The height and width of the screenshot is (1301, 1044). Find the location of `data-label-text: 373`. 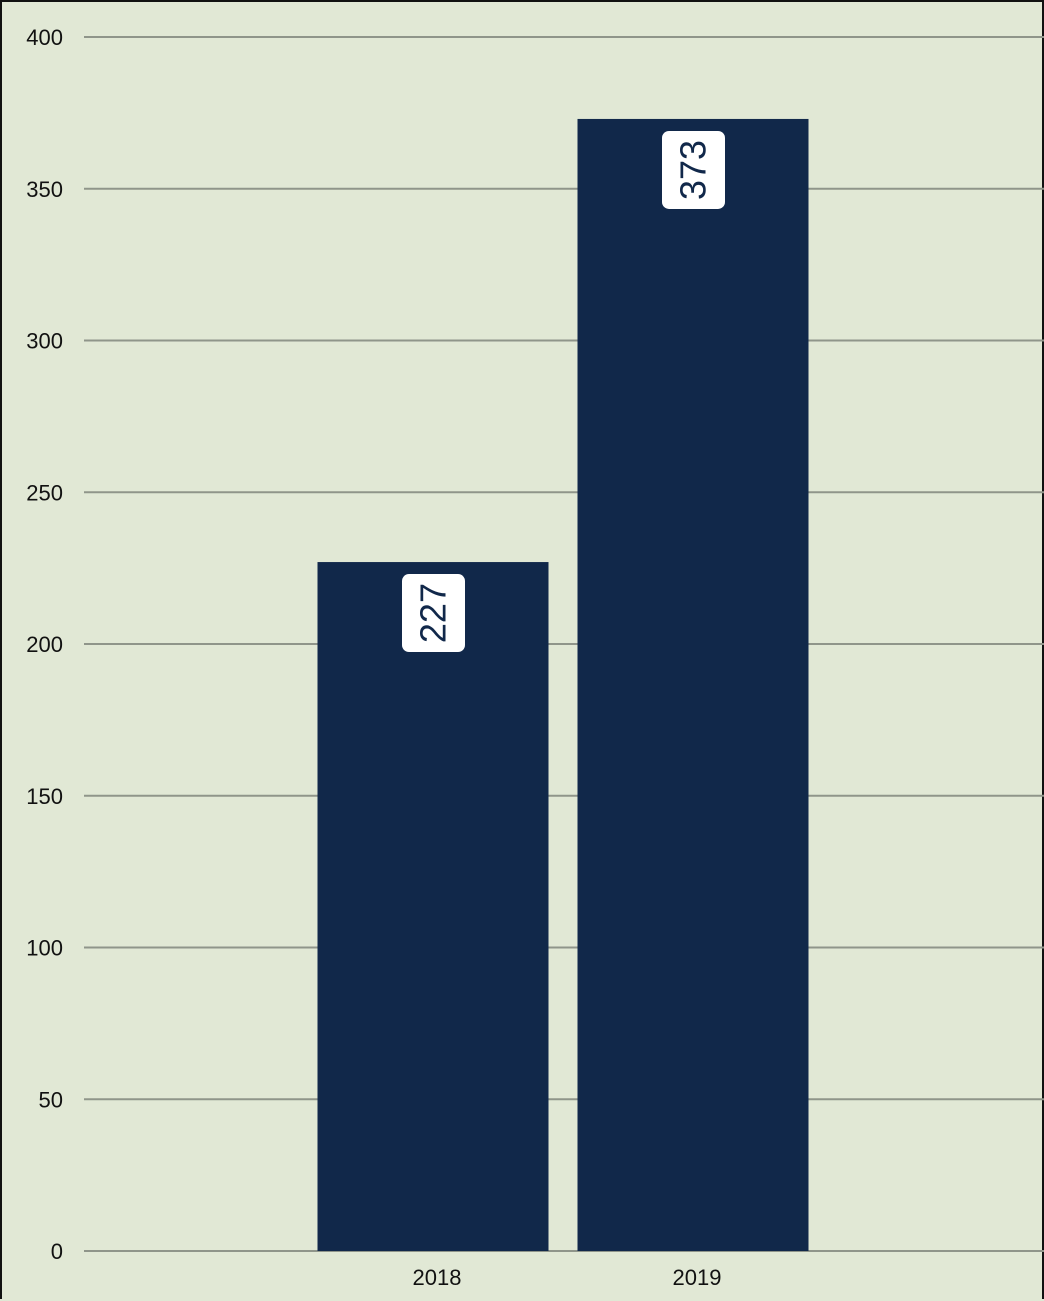

data-label-text: 373 is located at coordinates (693, 170).